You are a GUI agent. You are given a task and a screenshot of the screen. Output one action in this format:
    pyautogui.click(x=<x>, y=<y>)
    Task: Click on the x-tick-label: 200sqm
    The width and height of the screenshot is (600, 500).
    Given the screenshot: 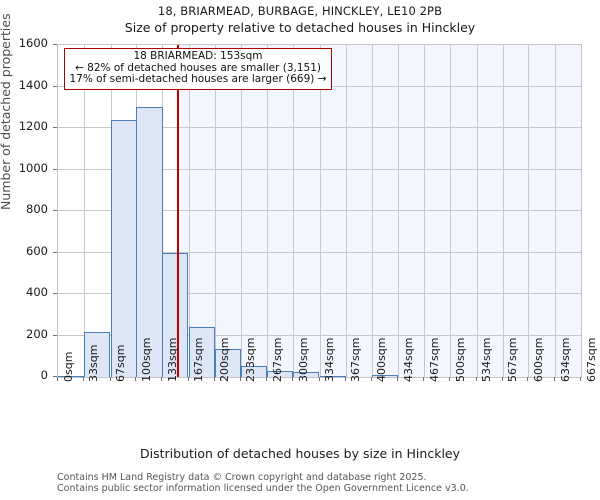 What is the action you would take?
    pyautogui.click(x=225, y=359)
    